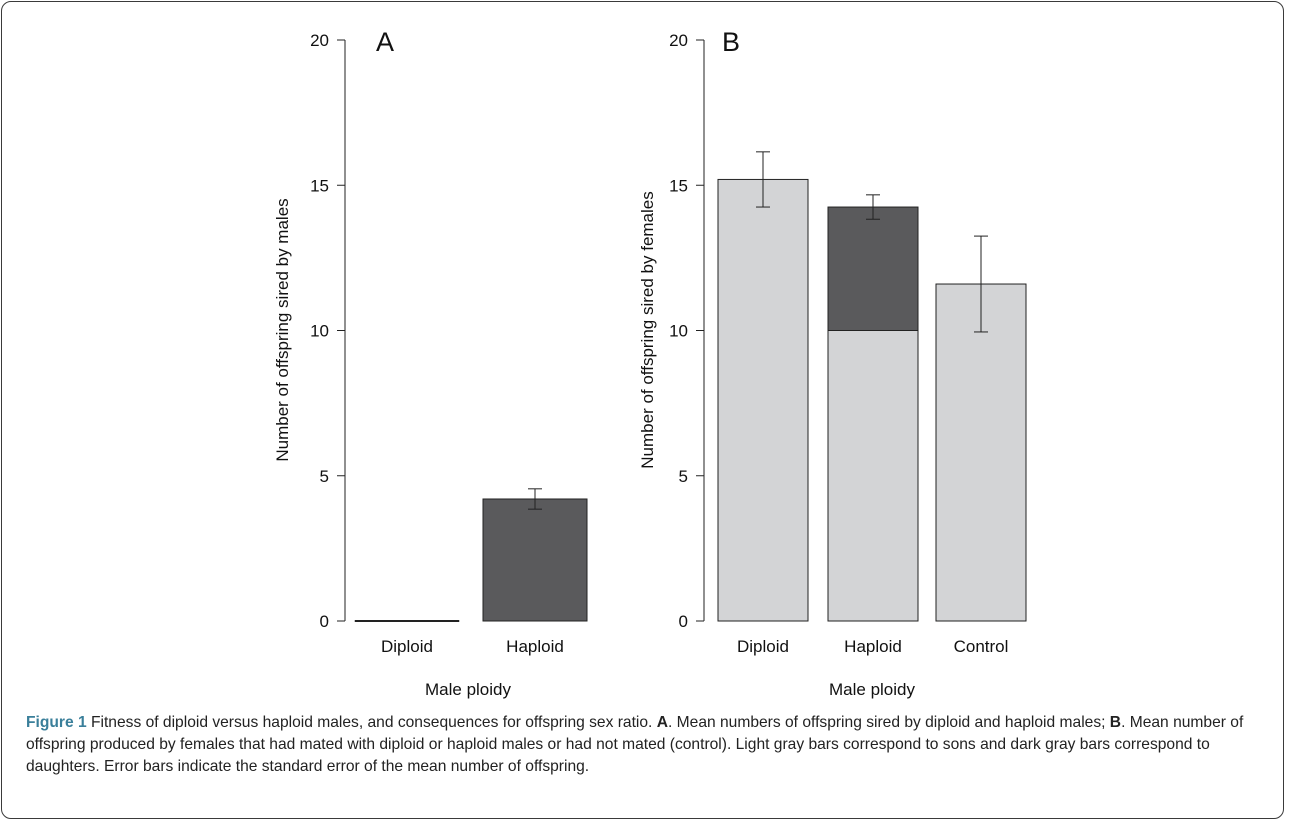 The image size is (1290, 825). I want to click on y-tick-label-a-1: 5, so click(324, 476).